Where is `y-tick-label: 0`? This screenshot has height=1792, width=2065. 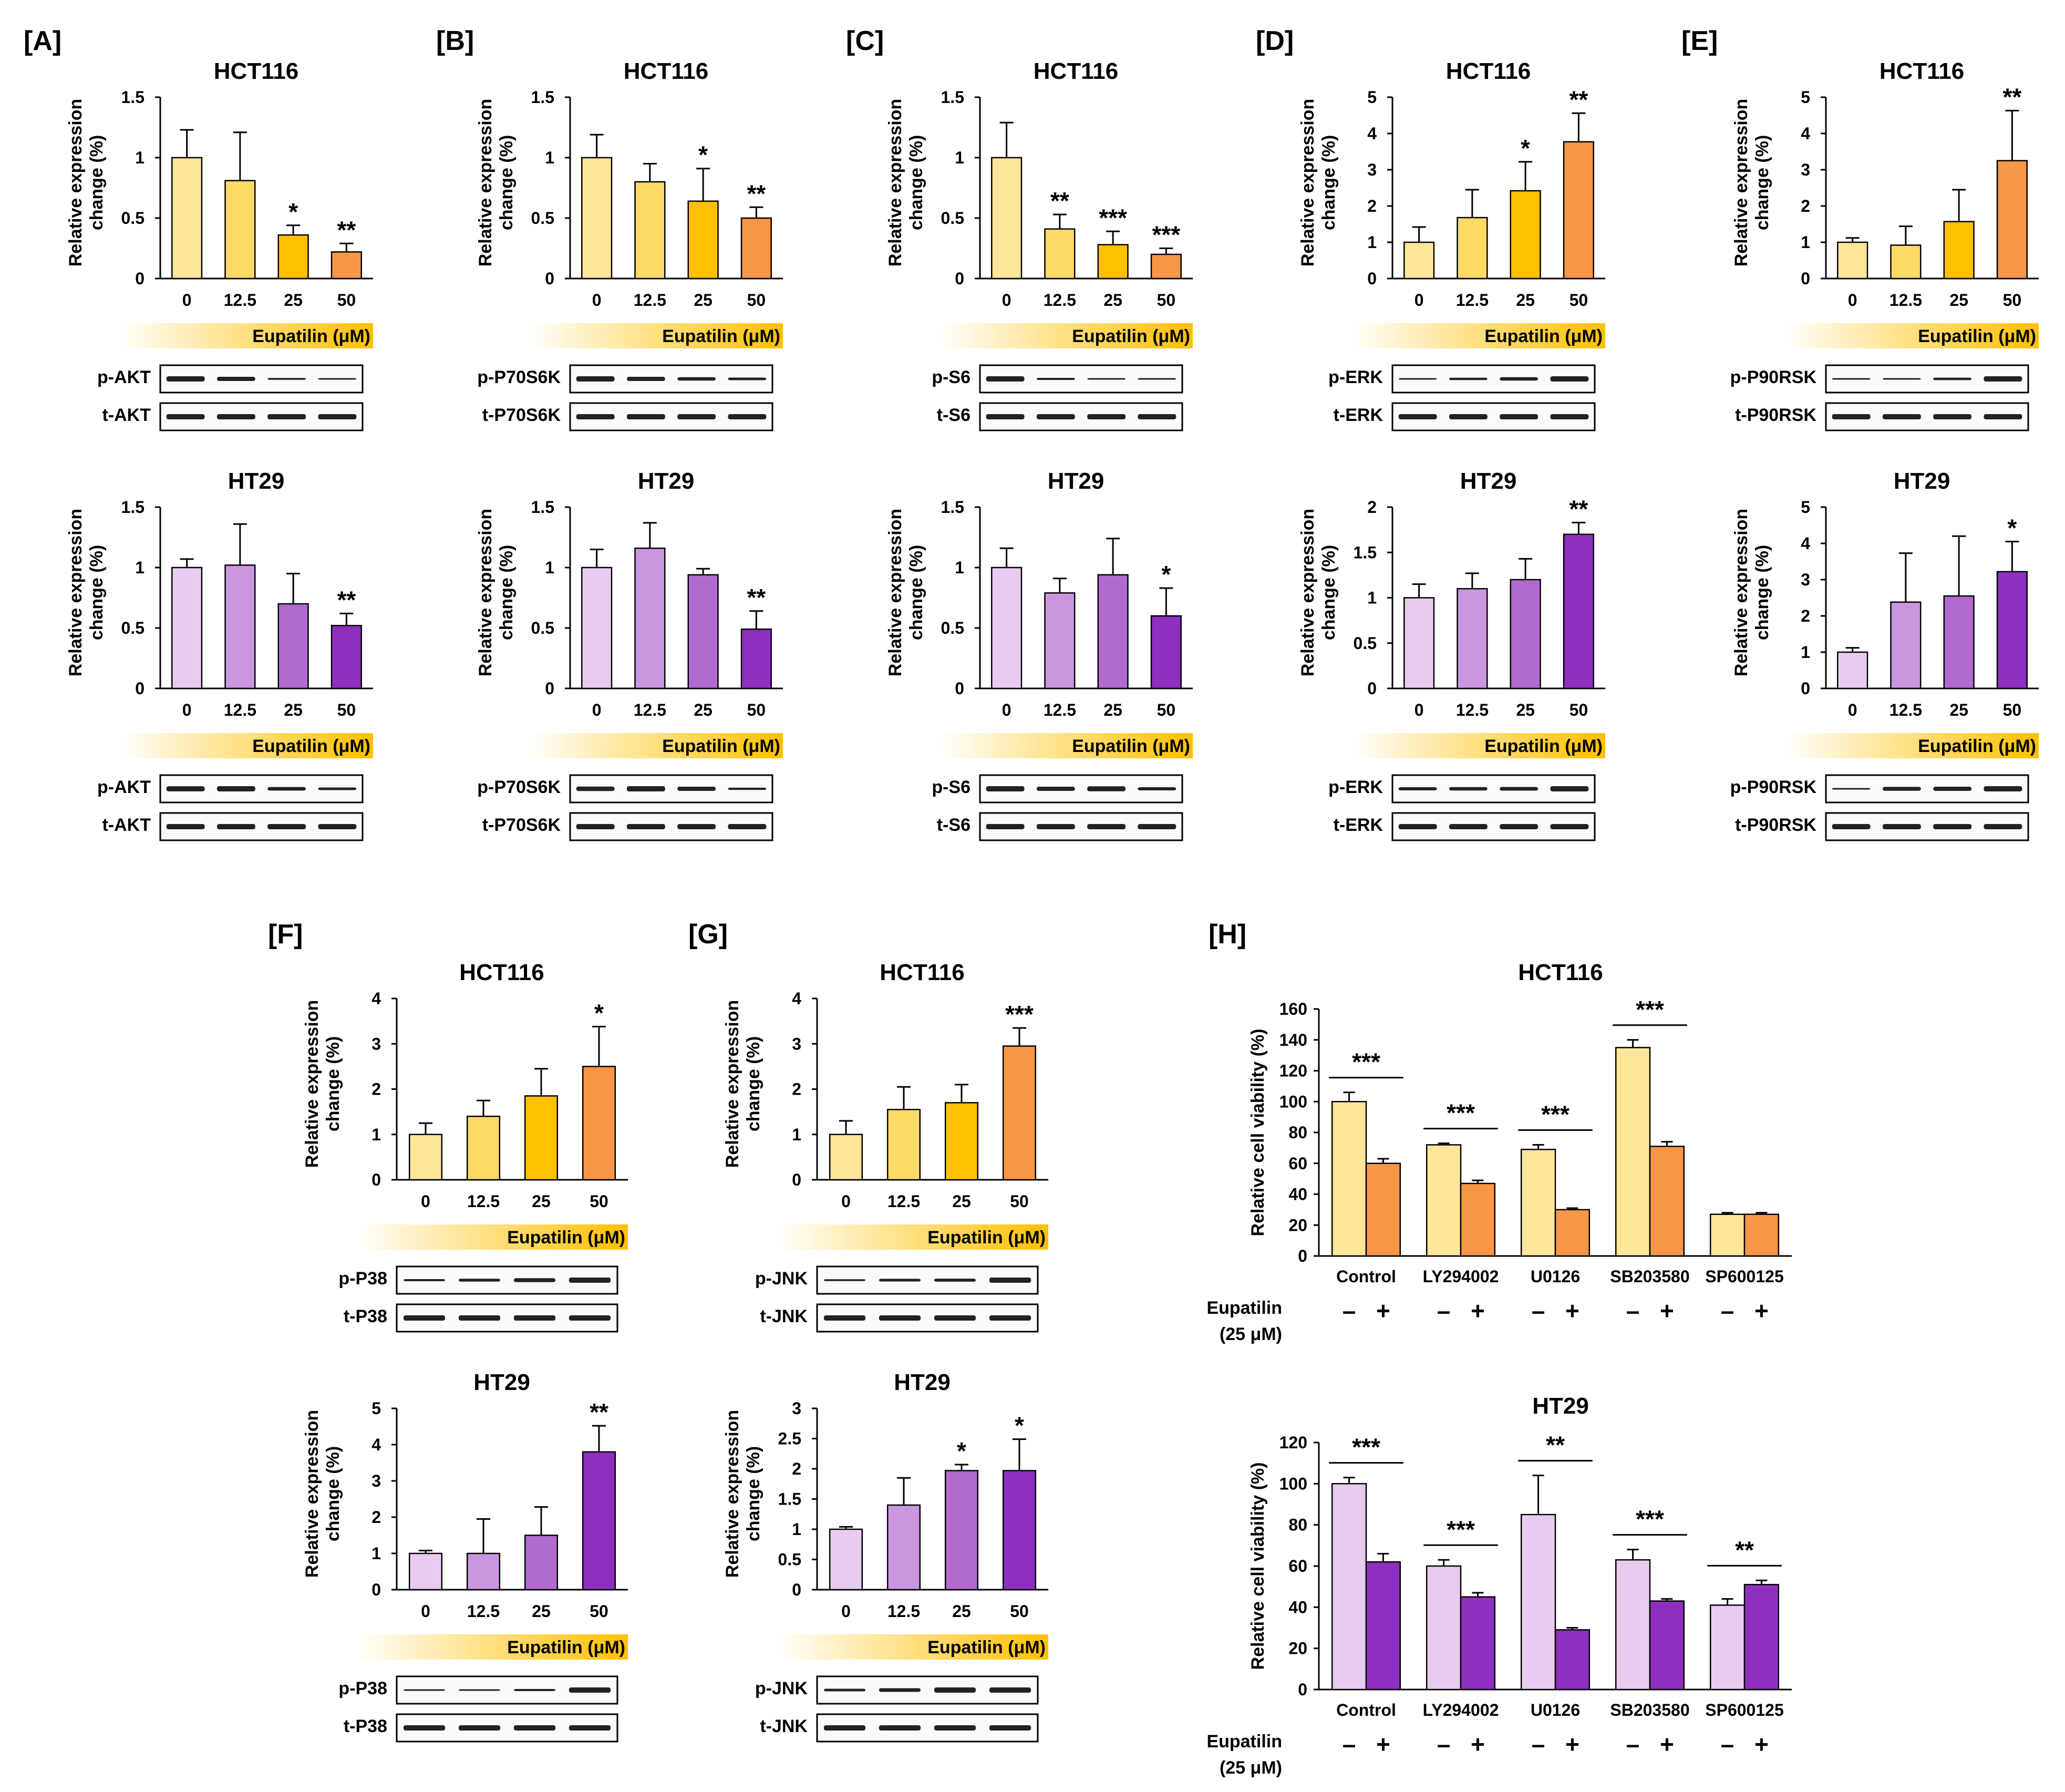
y-tick-label: 0 is located at coordinates (140, 278).